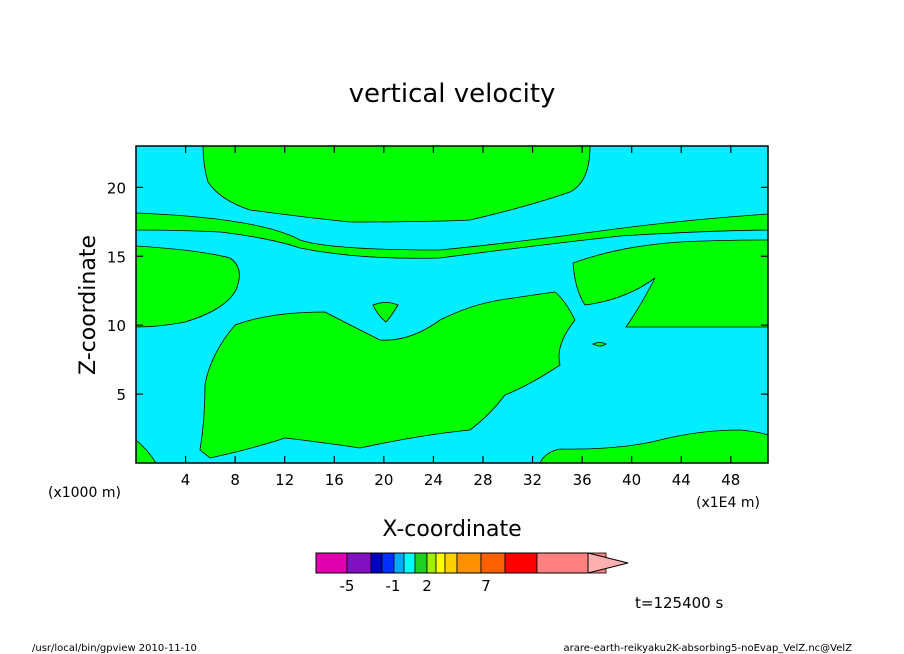 The width and height of the screenshot is (904, 654). What do you see at coordinates (582, 480) in the screenshot?
I see `x-tick-label: 36` at bounding box center [582, 480].